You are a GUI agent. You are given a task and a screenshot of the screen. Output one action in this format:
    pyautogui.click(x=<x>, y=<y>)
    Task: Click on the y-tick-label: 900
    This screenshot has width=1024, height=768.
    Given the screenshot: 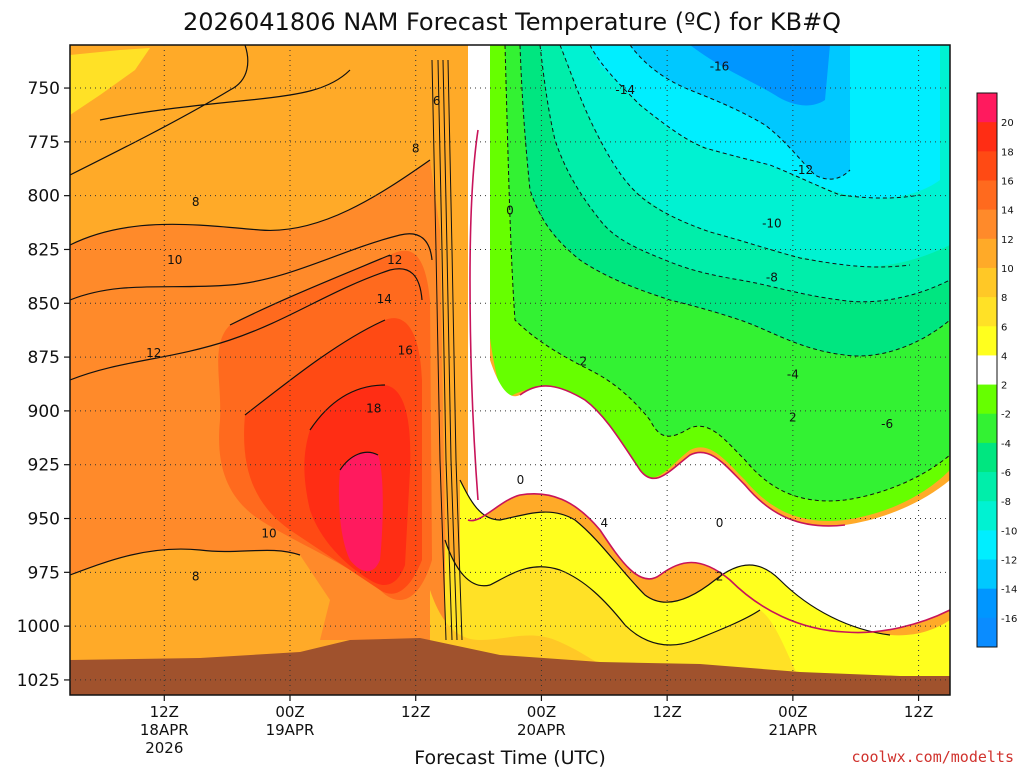 What is the action you would take?
    pyautogui.click(x=44, y=412)
    